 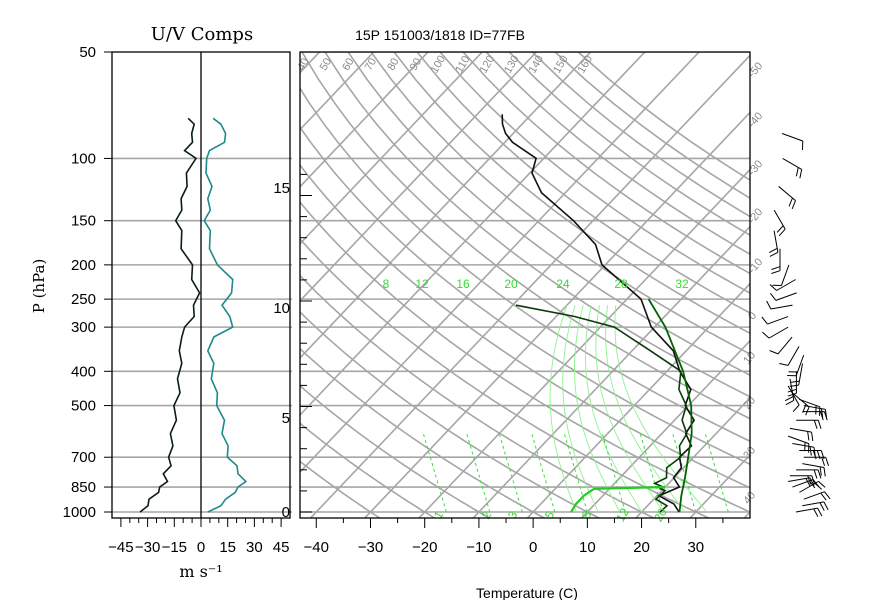 I want to click on uv-pressure-label: 250, so click(x=83, y=299).